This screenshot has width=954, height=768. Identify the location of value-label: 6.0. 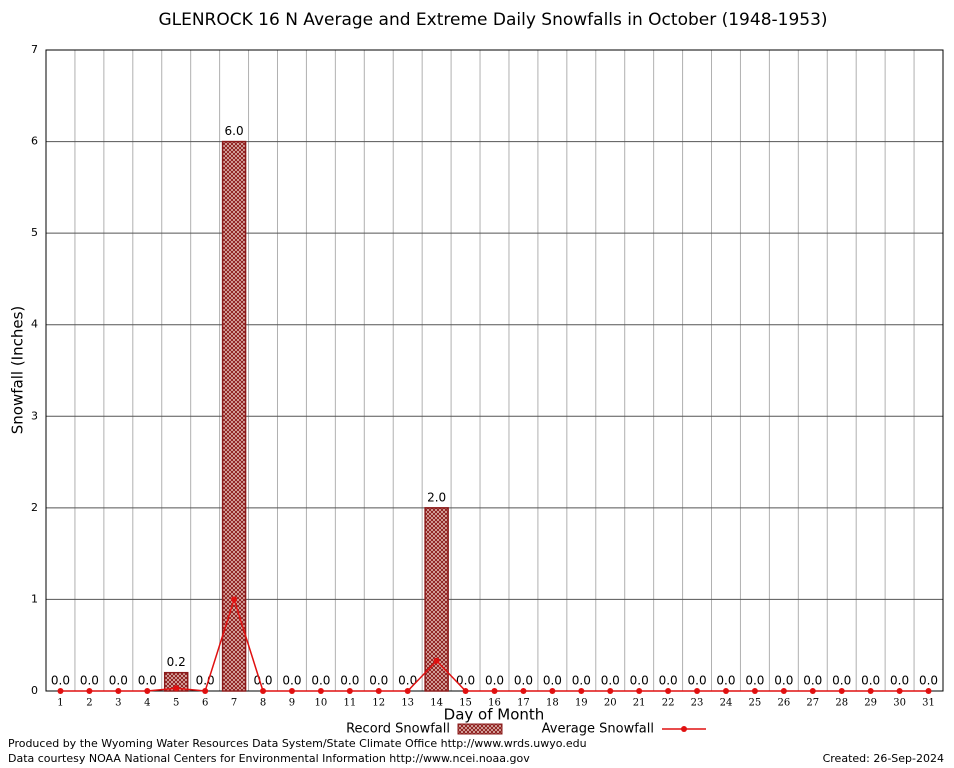
(234, 131).